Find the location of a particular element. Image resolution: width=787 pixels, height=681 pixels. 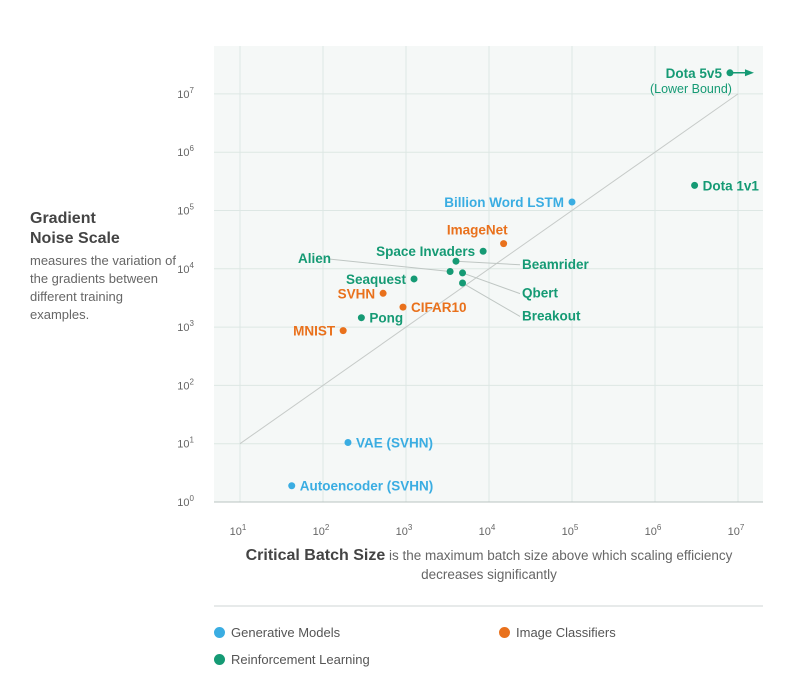

seaquest-label: Seaquest is located at coordinates (376, 279).